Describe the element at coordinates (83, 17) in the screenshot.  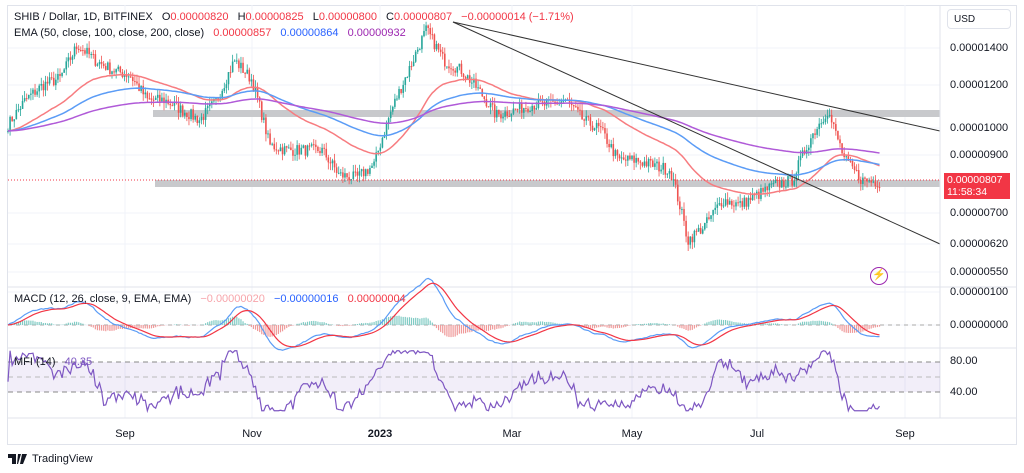
I see `symbol-title: SHIB / Dollar, 1D, BITFINEX` at that location.